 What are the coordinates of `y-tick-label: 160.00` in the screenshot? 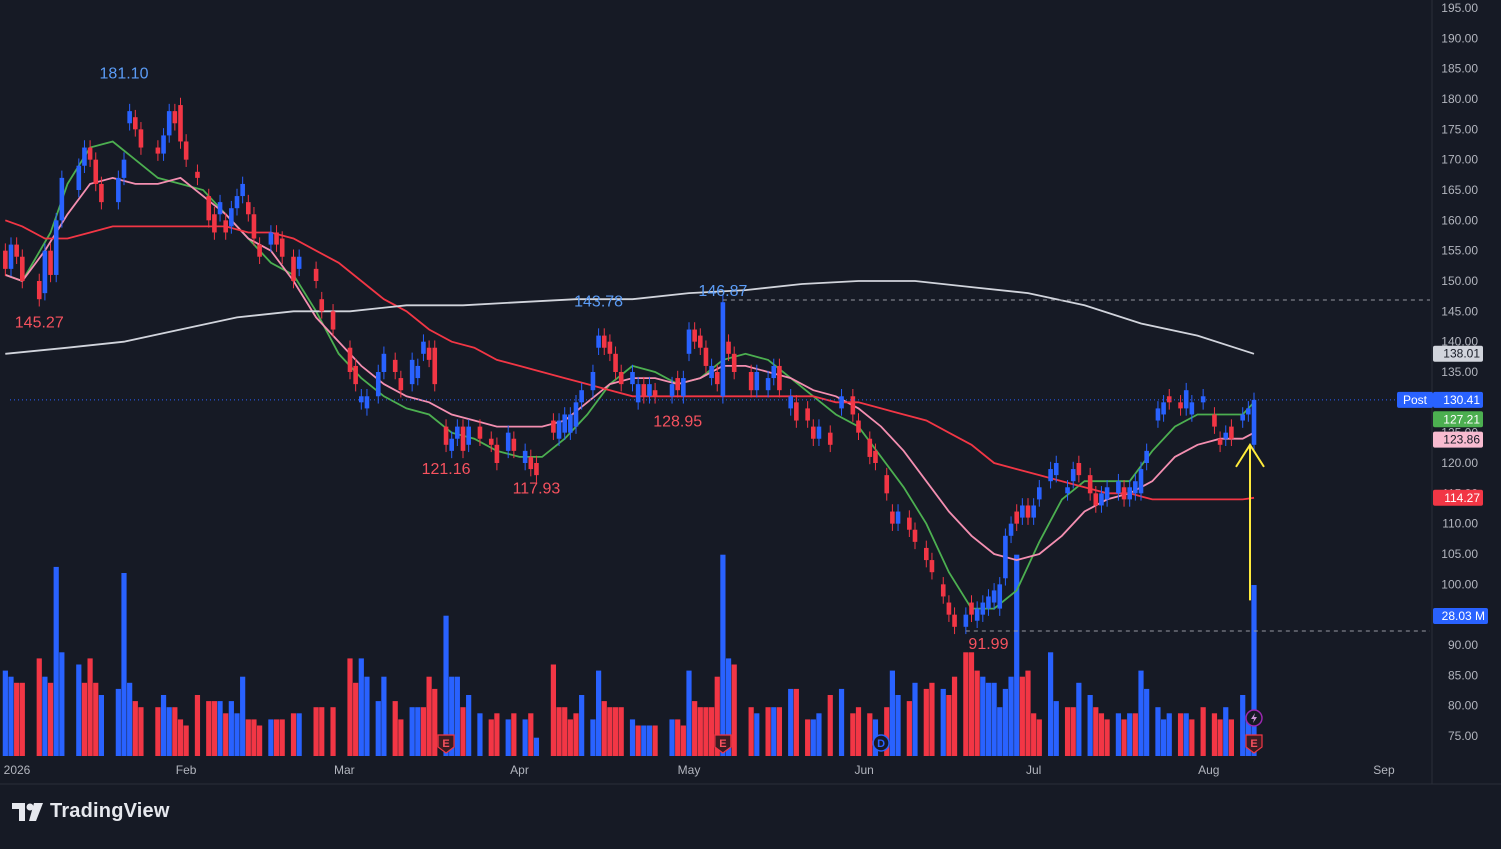 It's located at (1459, 220).